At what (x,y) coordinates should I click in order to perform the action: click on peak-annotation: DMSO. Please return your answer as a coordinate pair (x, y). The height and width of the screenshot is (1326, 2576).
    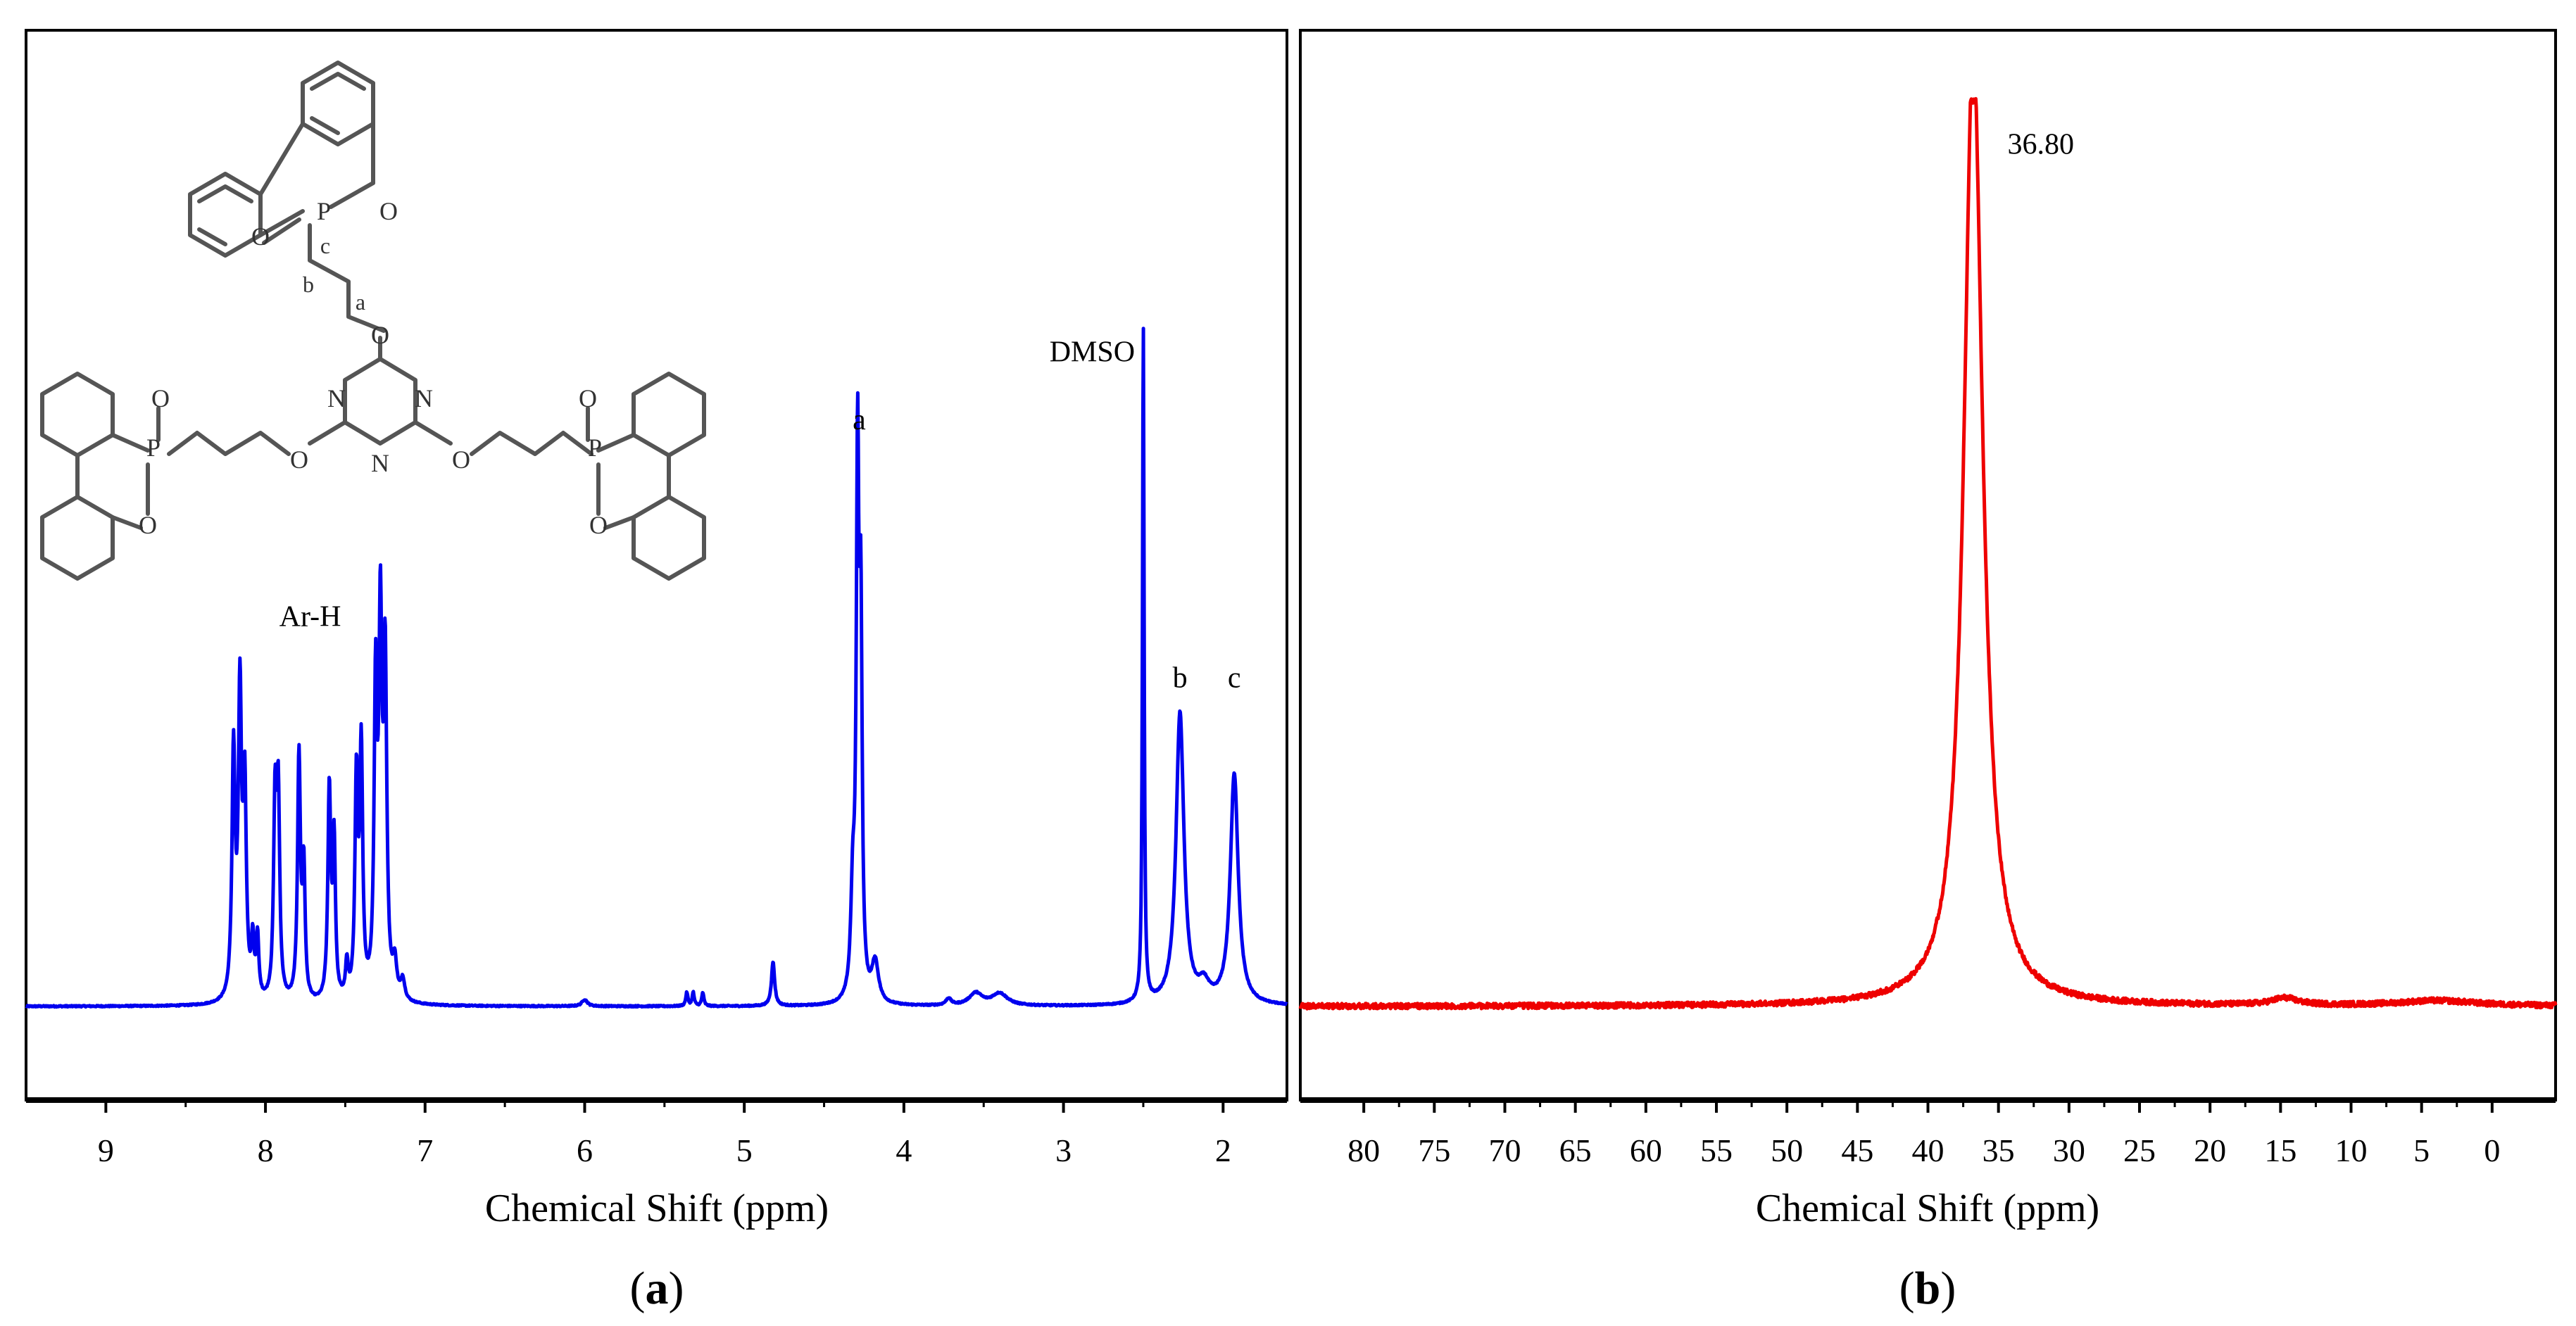
    Looking at the image, I should click on (1092, 352).